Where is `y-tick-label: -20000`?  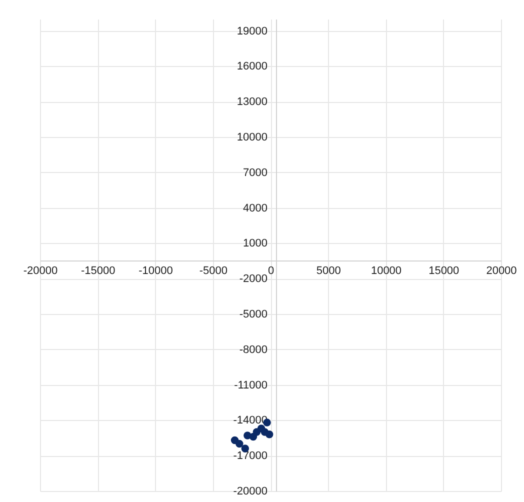
y-tick-label: -20000 is located at coordinates (250, 492).